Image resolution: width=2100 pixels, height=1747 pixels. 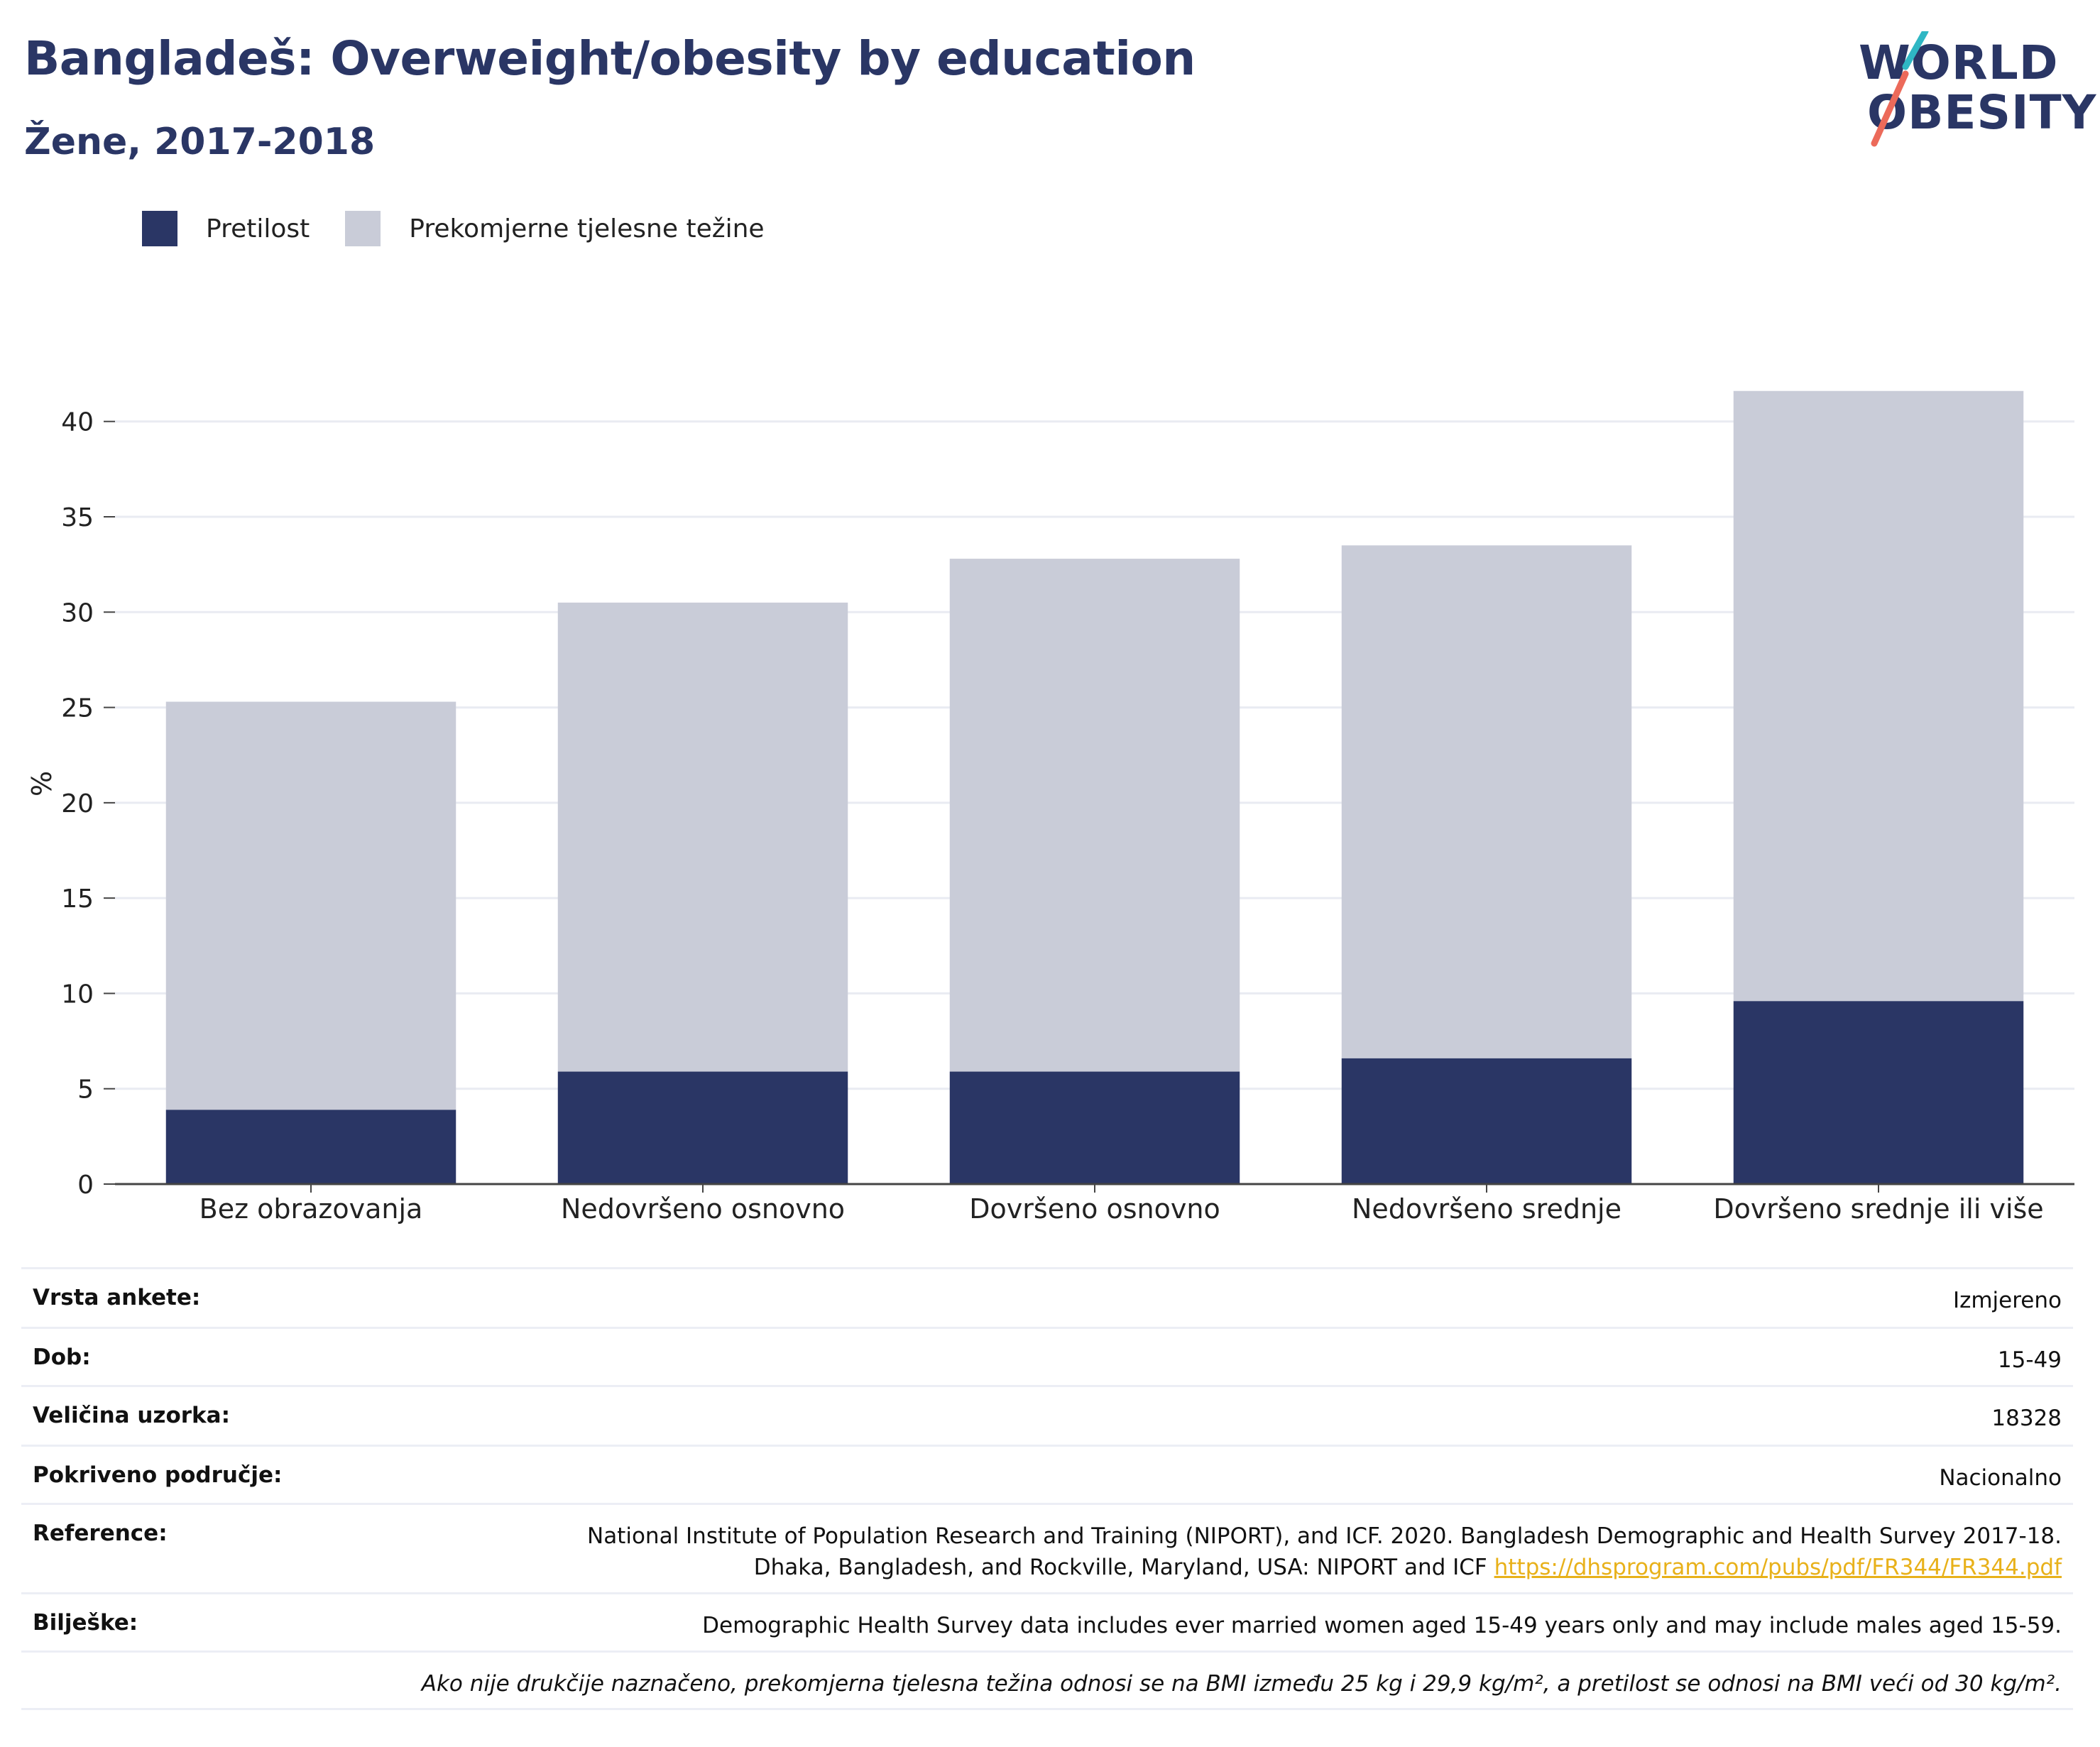 I want to click on logo-text-world: WORLD, so click(x=1959, y=62).